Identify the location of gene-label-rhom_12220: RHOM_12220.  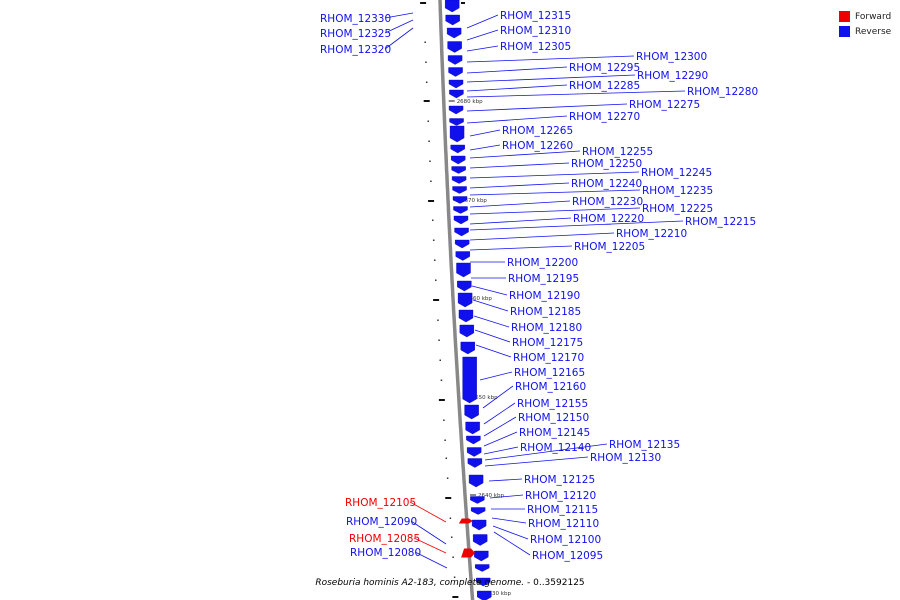
(608, 219).